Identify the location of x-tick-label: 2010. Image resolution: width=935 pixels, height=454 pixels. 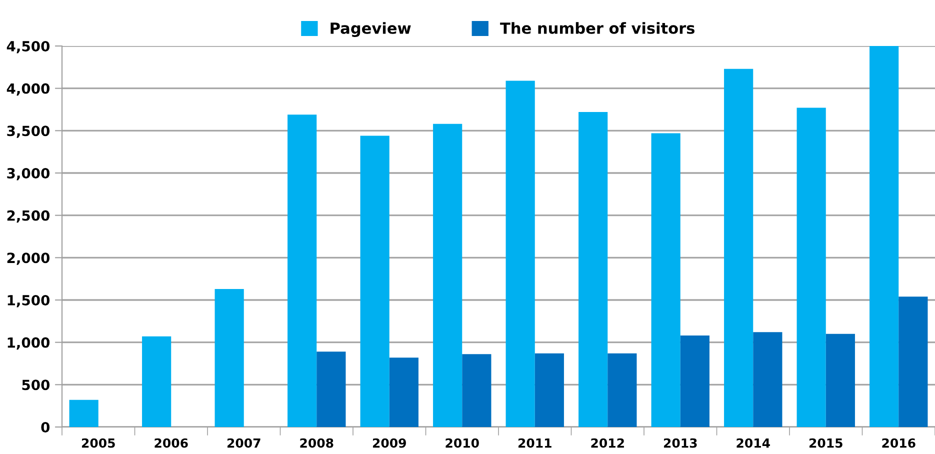
(462, 443).